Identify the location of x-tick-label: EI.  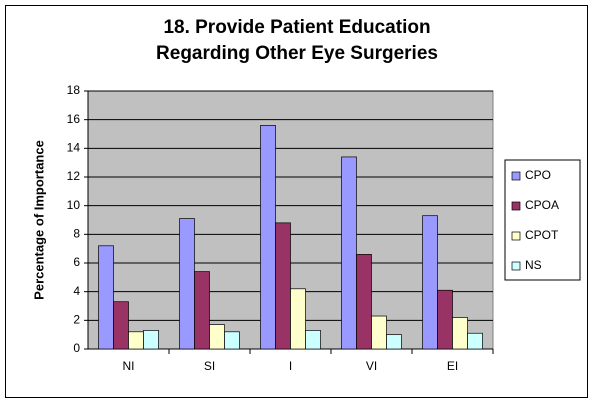
(452, 366).